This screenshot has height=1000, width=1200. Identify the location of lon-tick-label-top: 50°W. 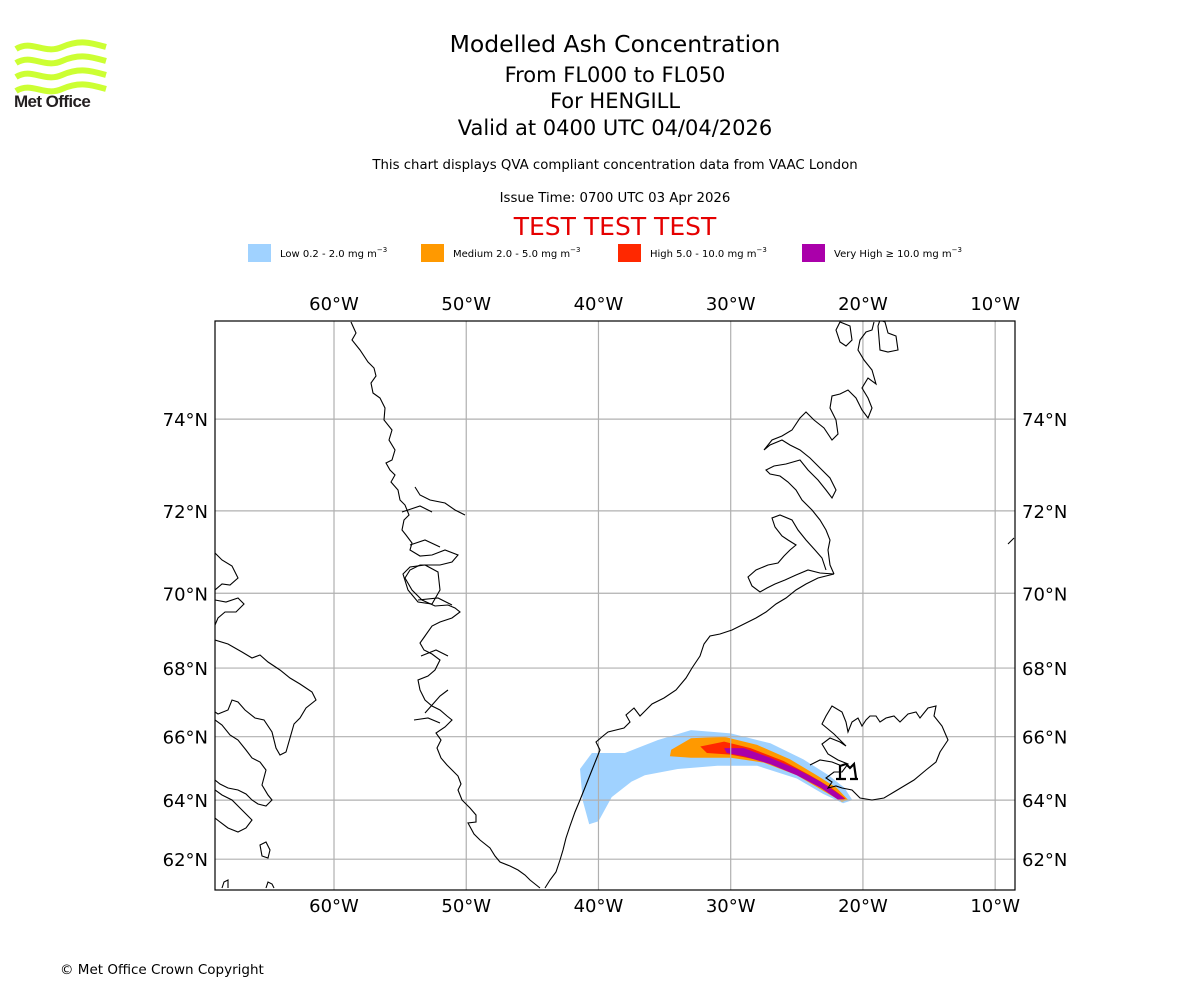
(466, 304).